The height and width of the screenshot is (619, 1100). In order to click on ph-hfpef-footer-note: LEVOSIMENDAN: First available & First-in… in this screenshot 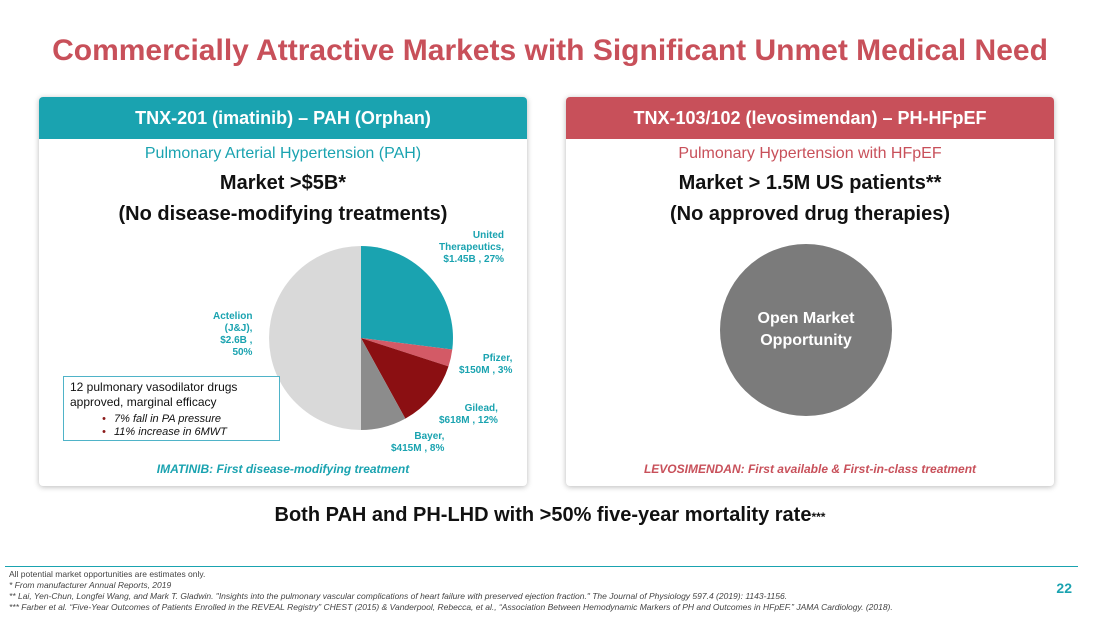, I will do `click(810, 469)`.